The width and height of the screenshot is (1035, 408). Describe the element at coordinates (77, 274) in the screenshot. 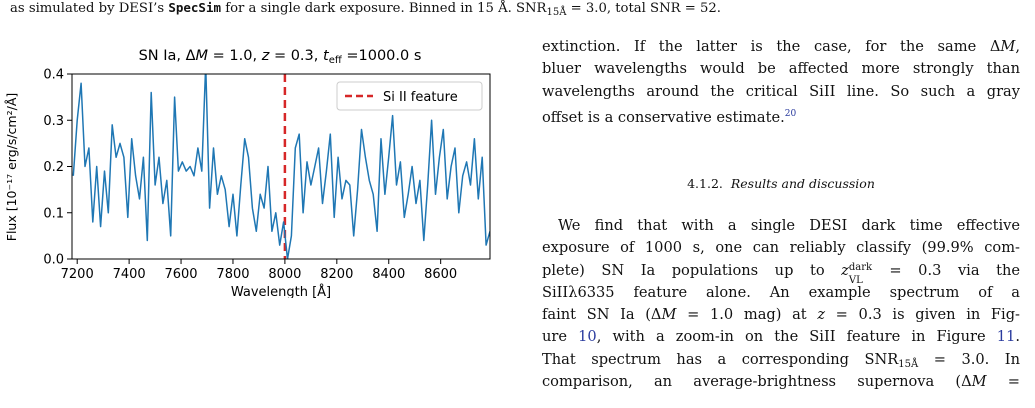

I see `x-tick-label: 7200` at that location.